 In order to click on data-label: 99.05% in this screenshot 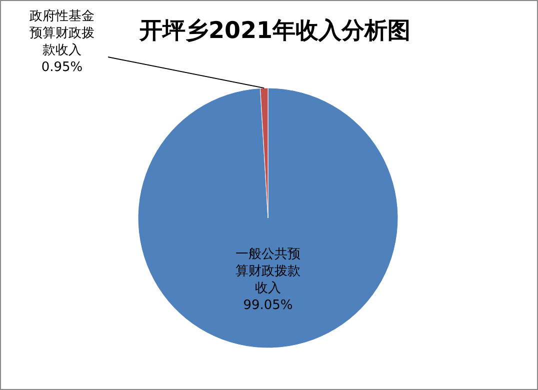, I will do `click(268, 305)`.